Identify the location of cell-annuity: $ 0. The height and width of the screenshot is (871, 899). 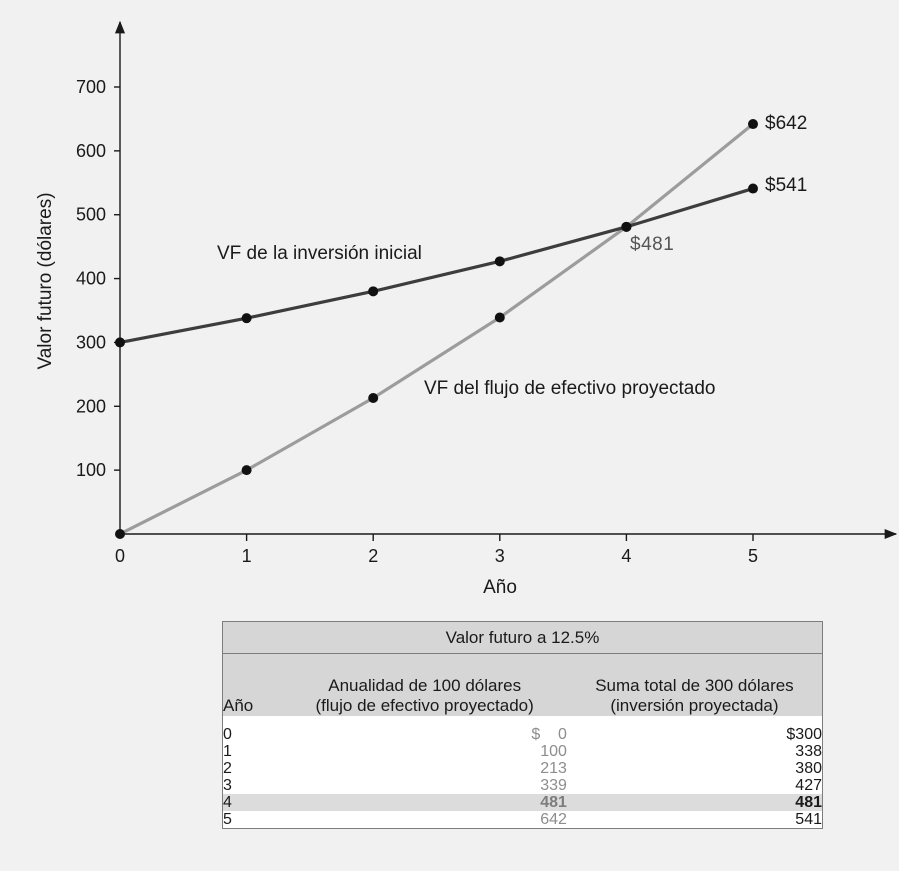
(549, 734).